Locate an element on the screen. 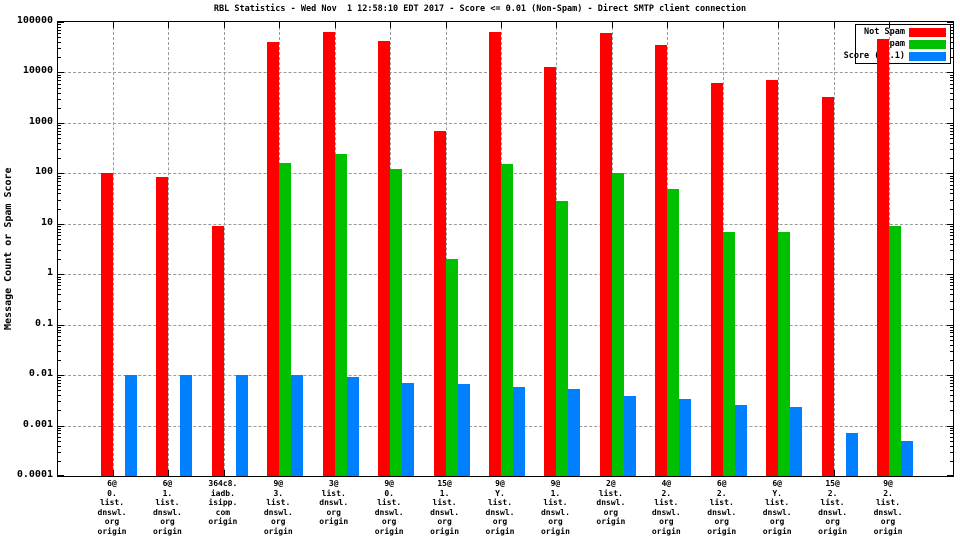 The width and height of the screenshot is (960, 540). legend-label: Spam is located at coordinates (894, 44).